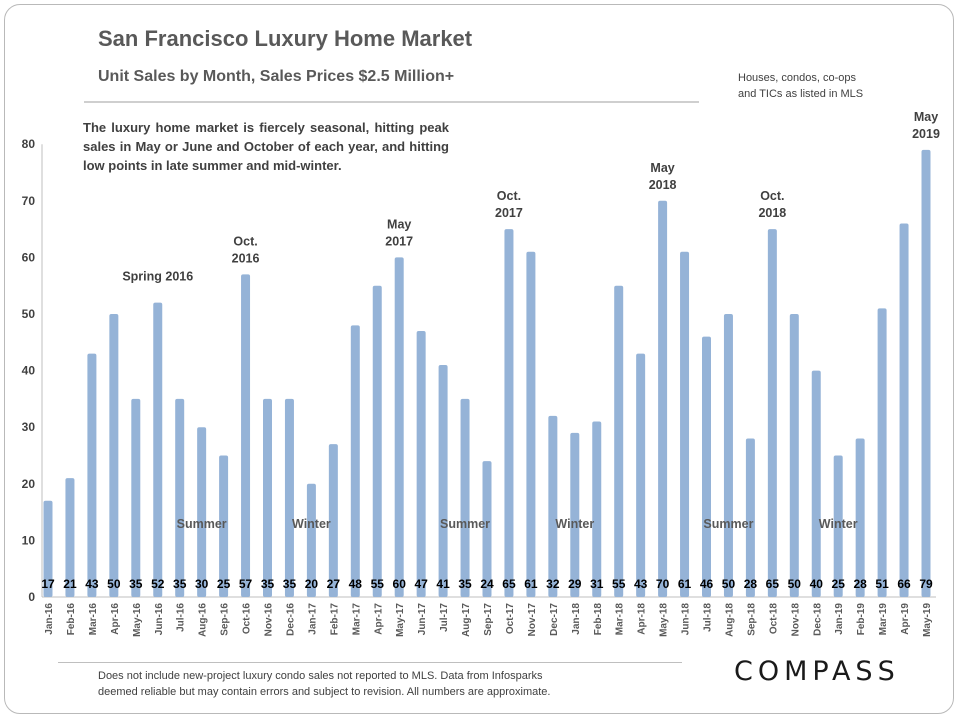 The image size is (960, 720). I want to click on data-label: 30, so click(202, 584).